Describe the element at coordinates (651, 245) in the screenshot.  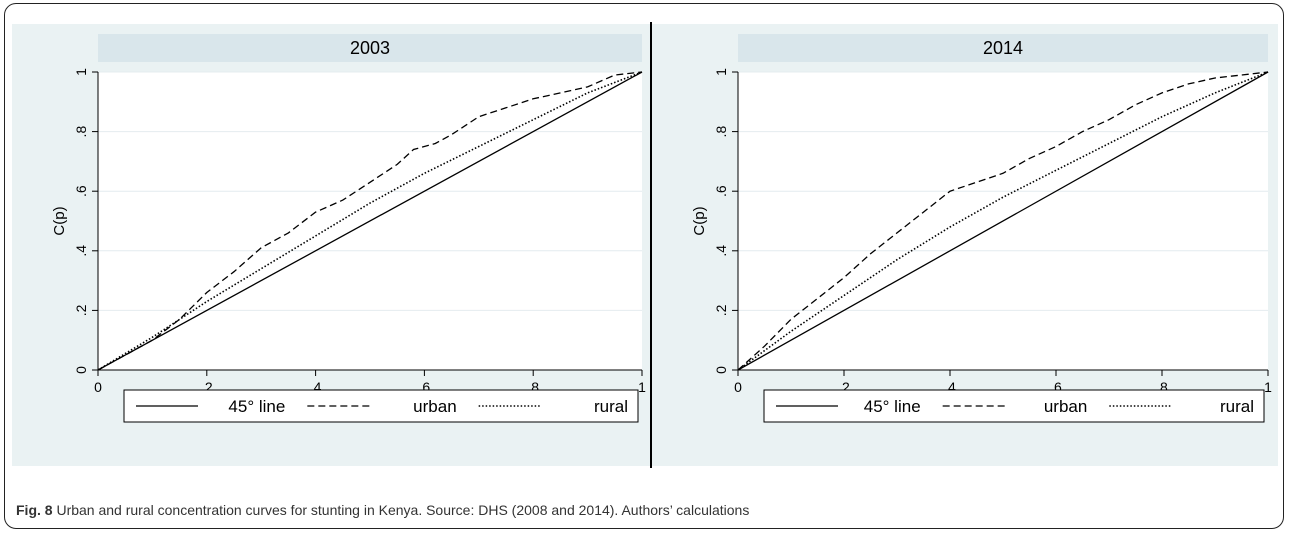
I see `panel-divider` at that location.